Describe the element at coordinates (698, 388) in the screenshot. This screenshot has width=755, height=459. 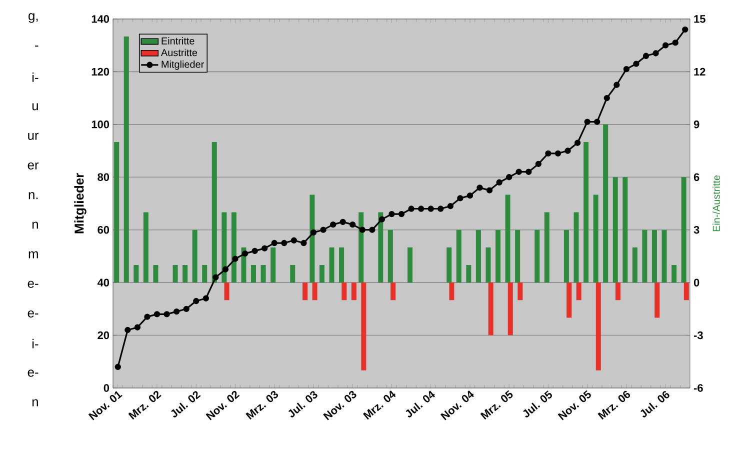
I see `y2-tick-label: -6` at that location.